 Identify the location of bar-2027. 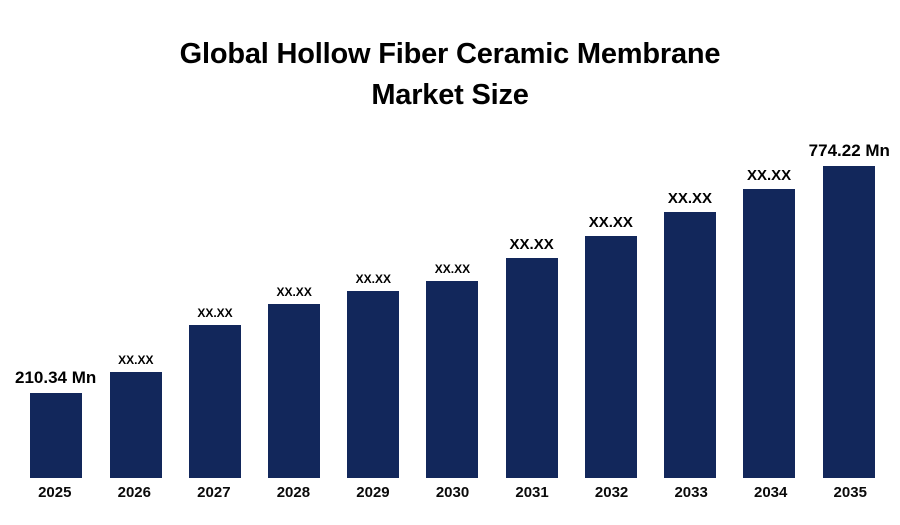
(215, 401).